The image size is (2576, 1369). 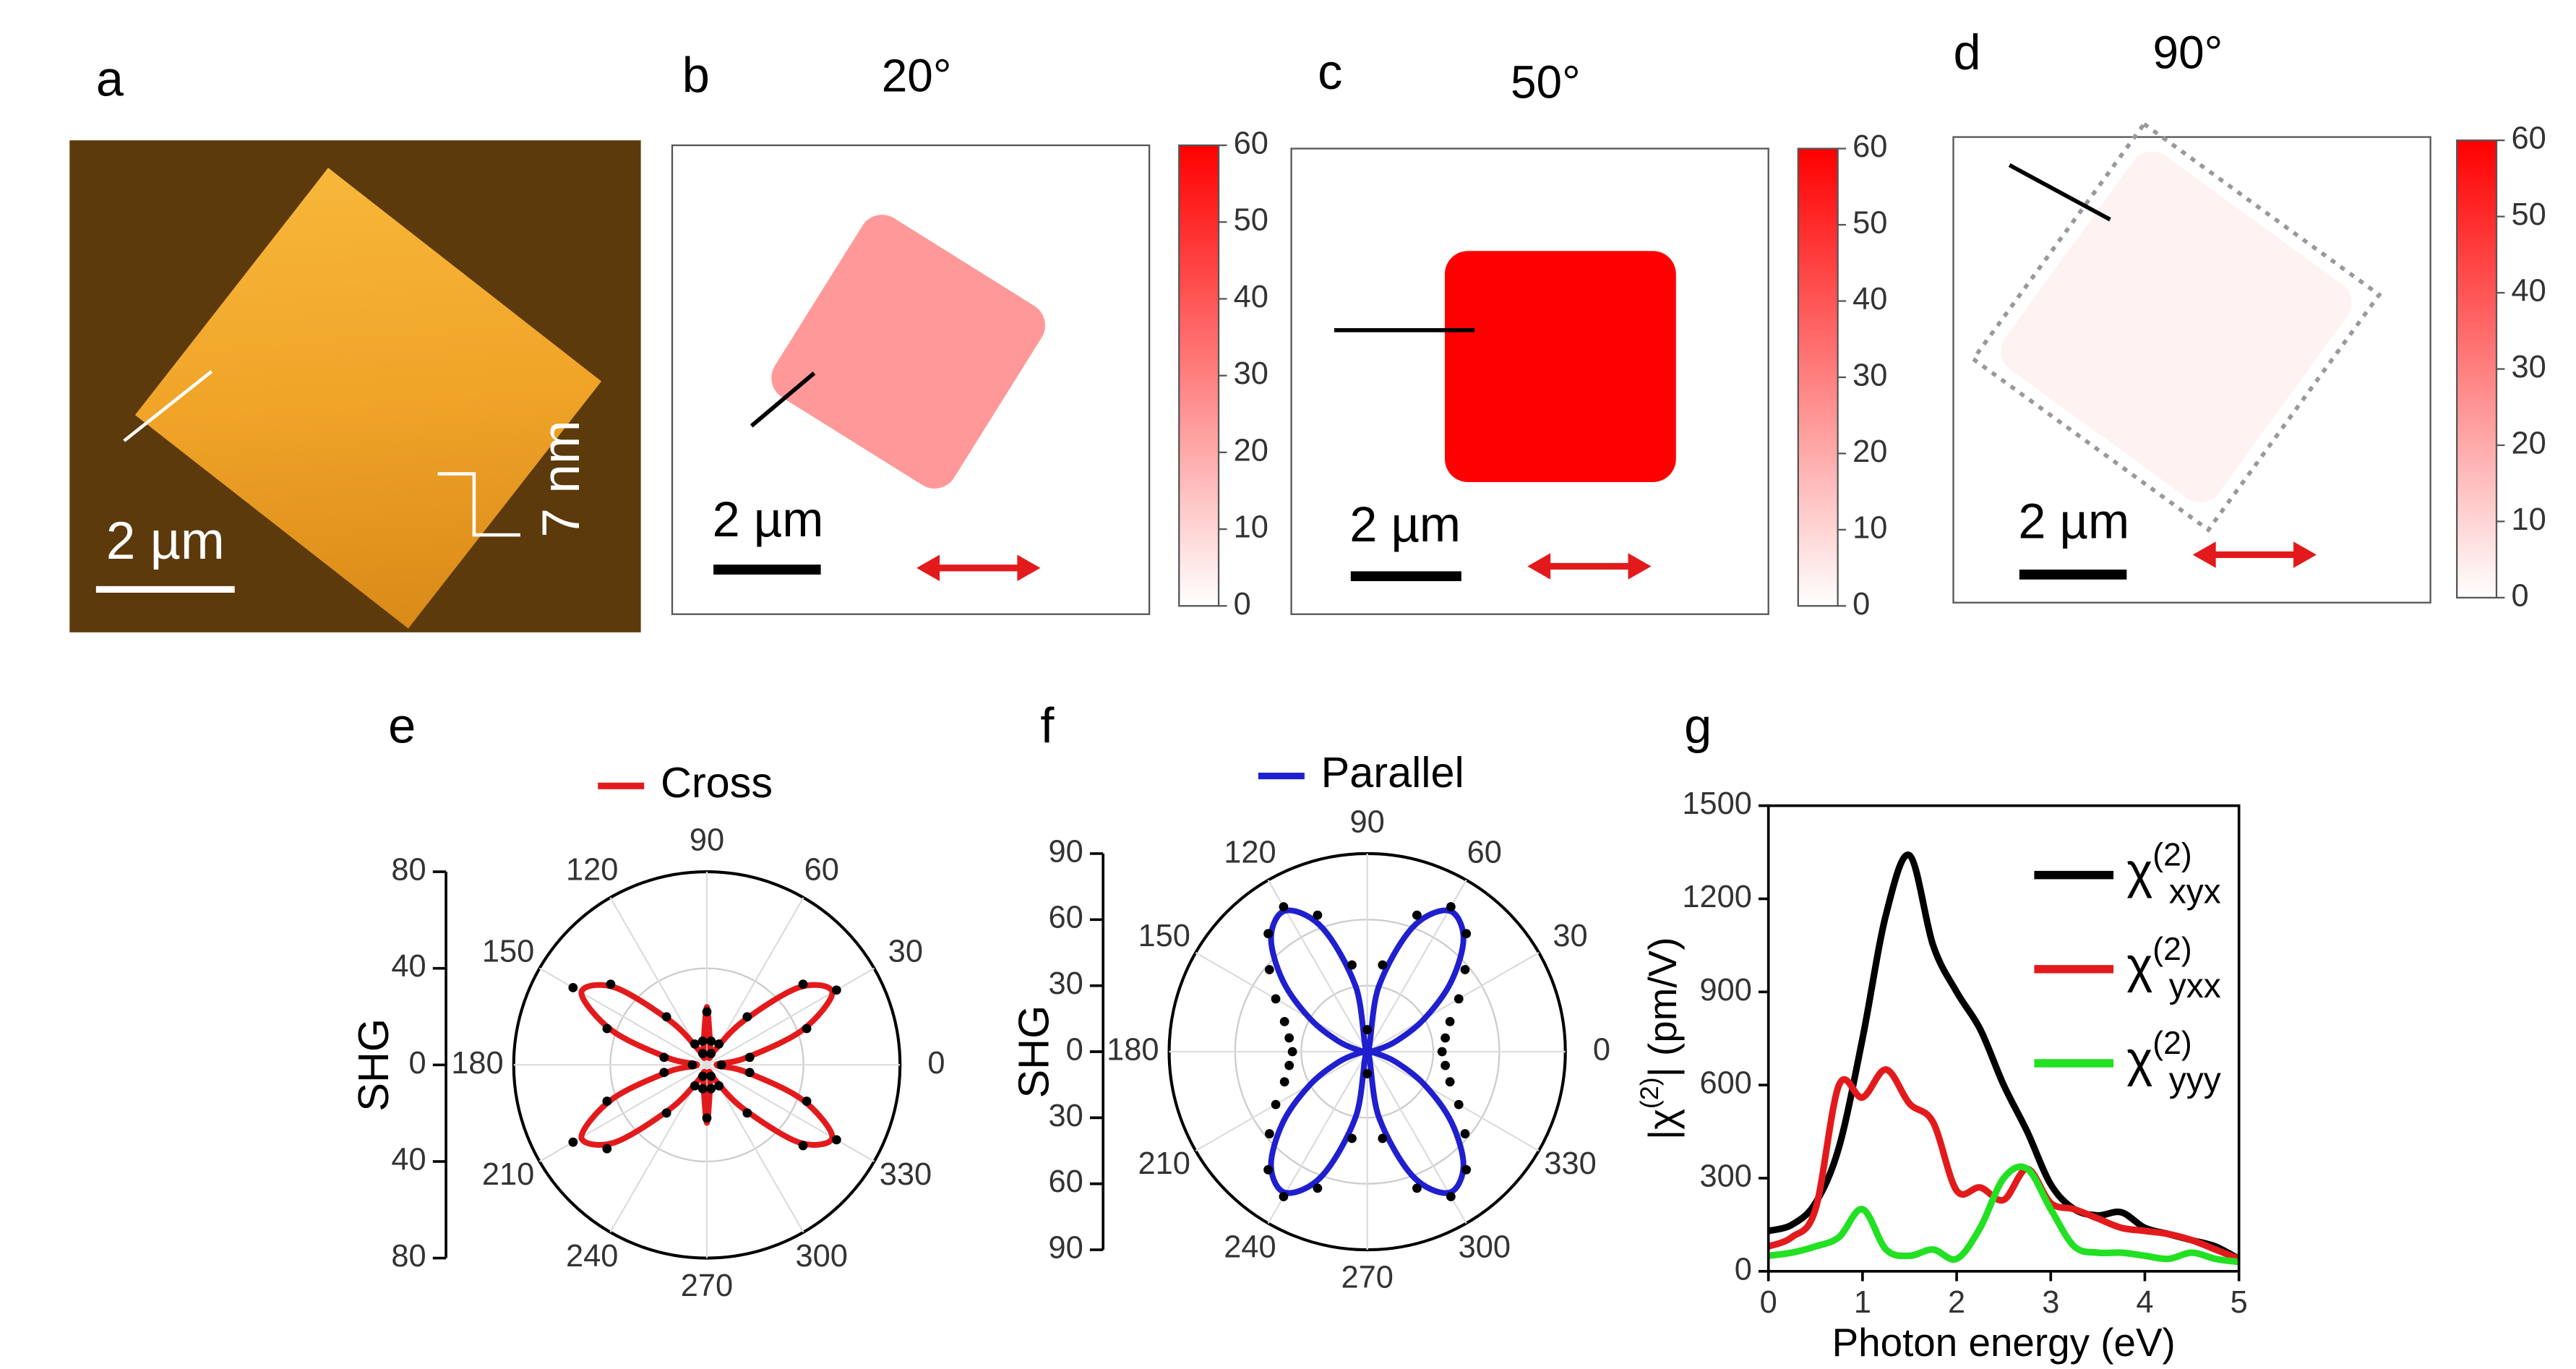 What do you see at coordinates (1066, 1248) in the screenshot?
I see `y-tick-label: 90` at bounding box center [1066, 1248].